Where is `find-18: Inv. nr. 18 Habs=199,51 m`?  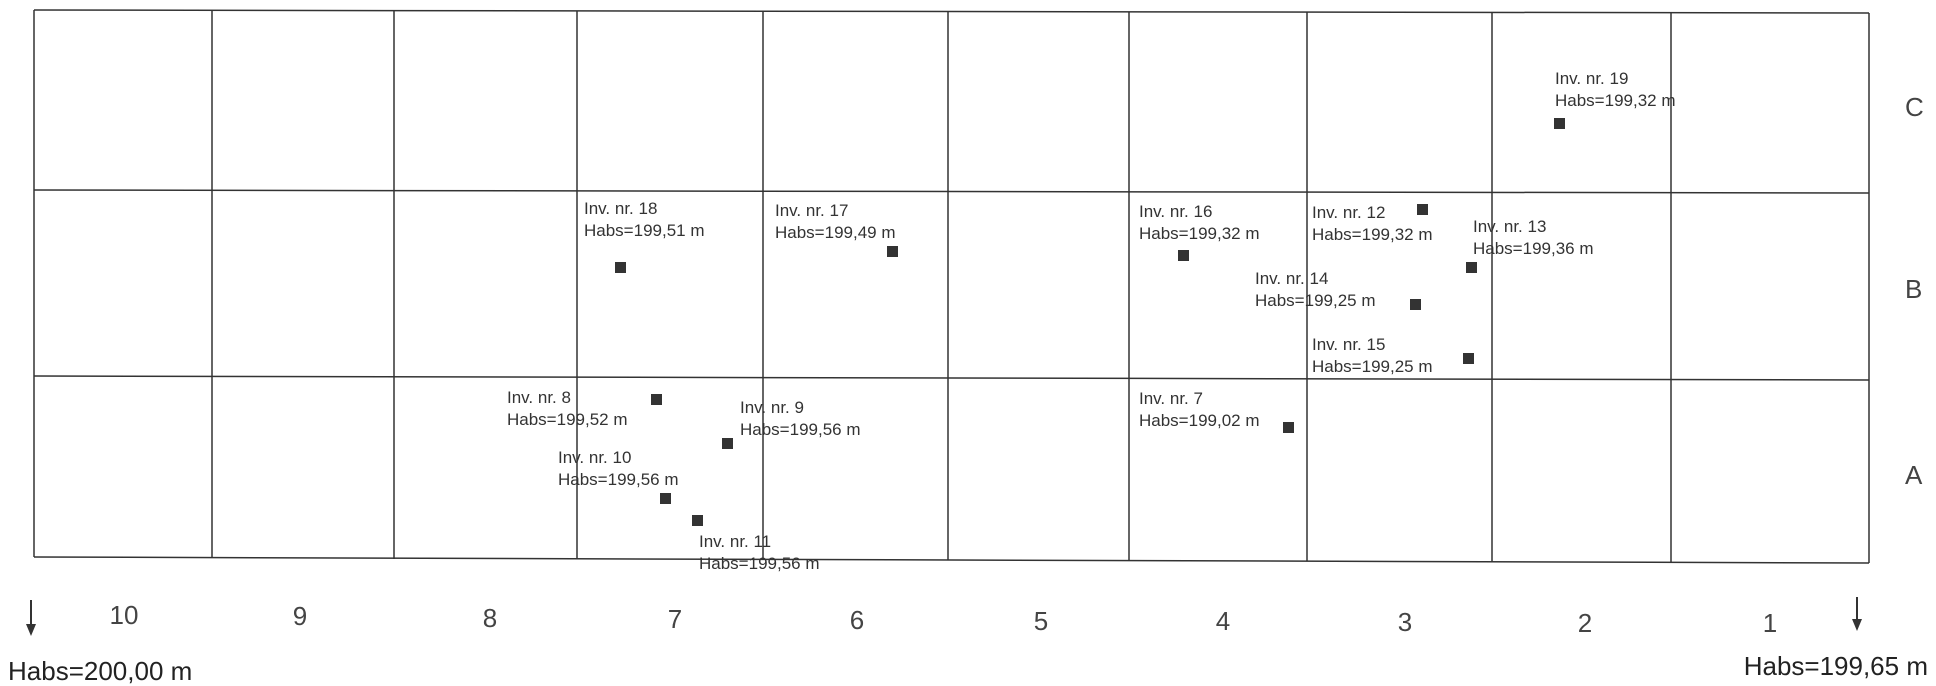 find-18: Inv. nr. 18 Habs=199,51 m is located at coordinates (644, 236).